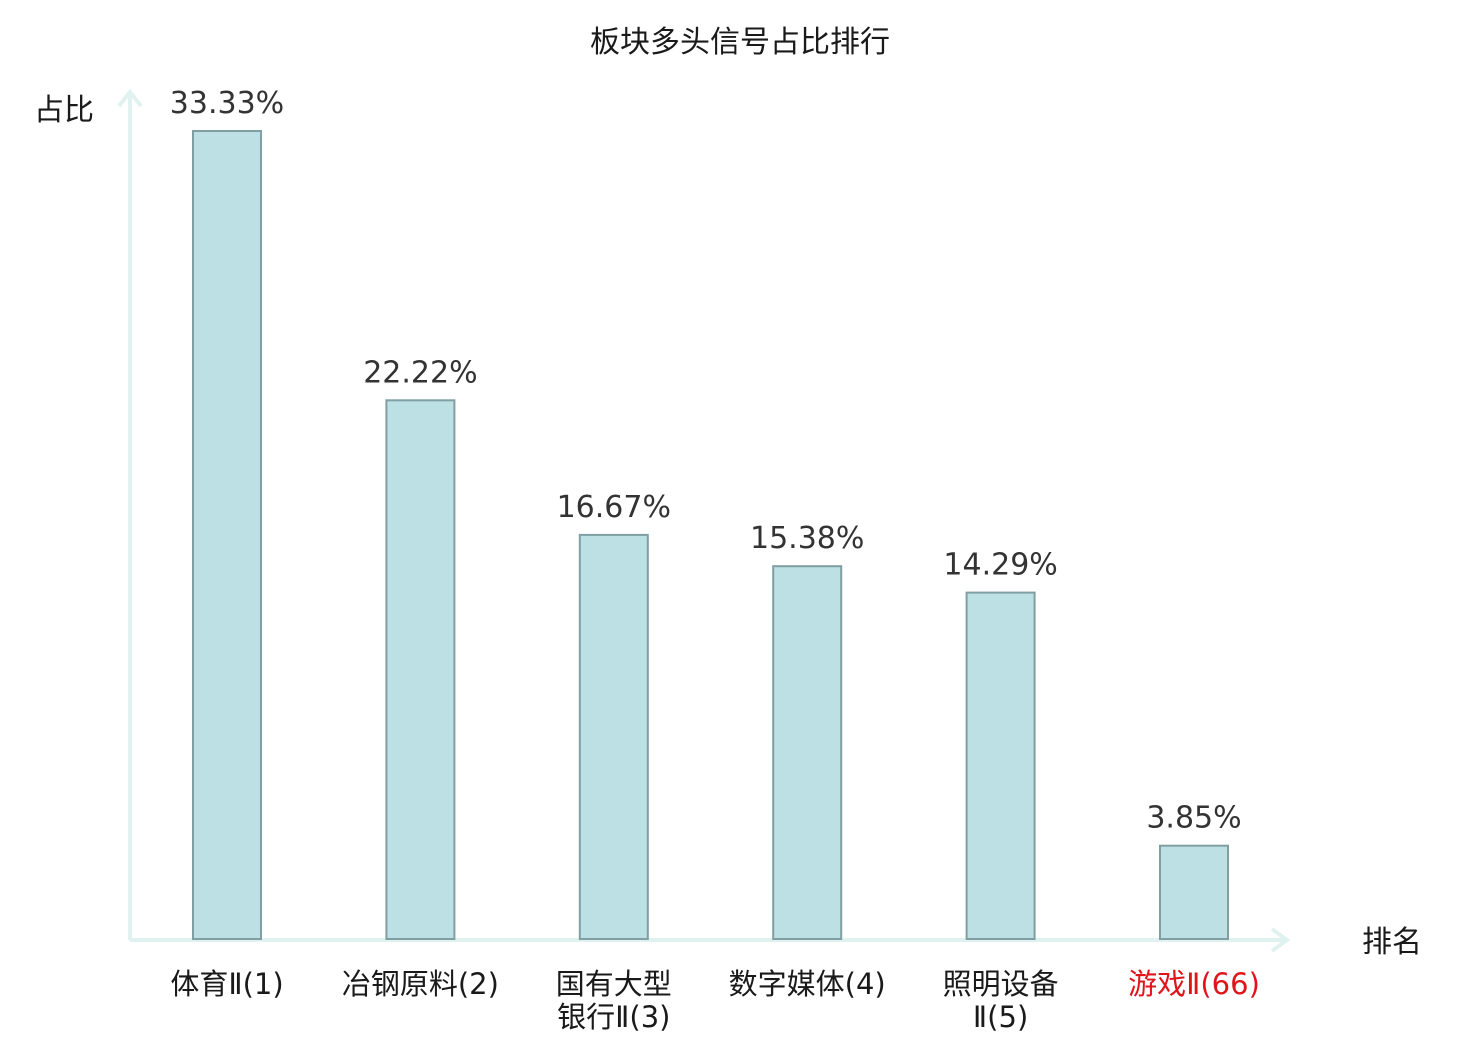  Describe the element at coordinates (420, 372) in the screenshot. I see `value-label: 22.22%` at that location.